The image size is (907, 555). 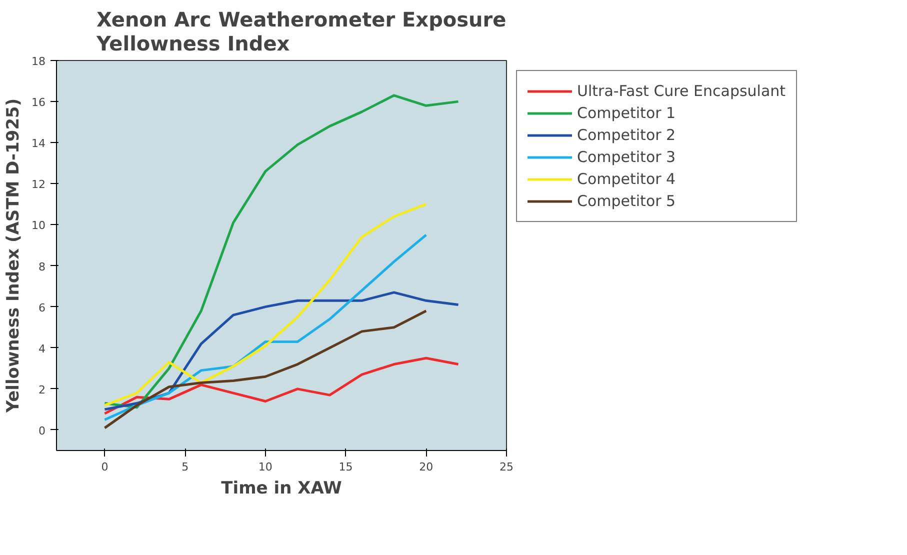 What do you see at coordinates (104, 467) in the screenshot?
I see `x-tick-label: 0` at bounding box center [104, 467].